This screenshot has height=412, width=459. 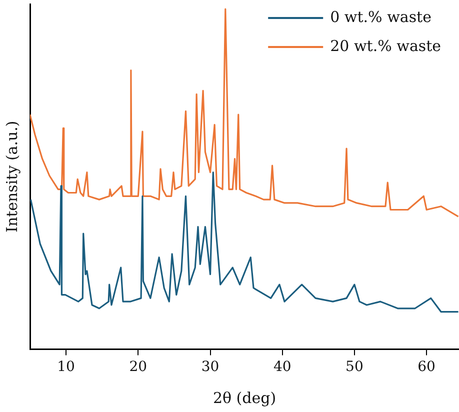 What do you see at coordinates (355, 367) in the screenshot?
I see `x-tick-label: 50` at bounding box center [355, 367].